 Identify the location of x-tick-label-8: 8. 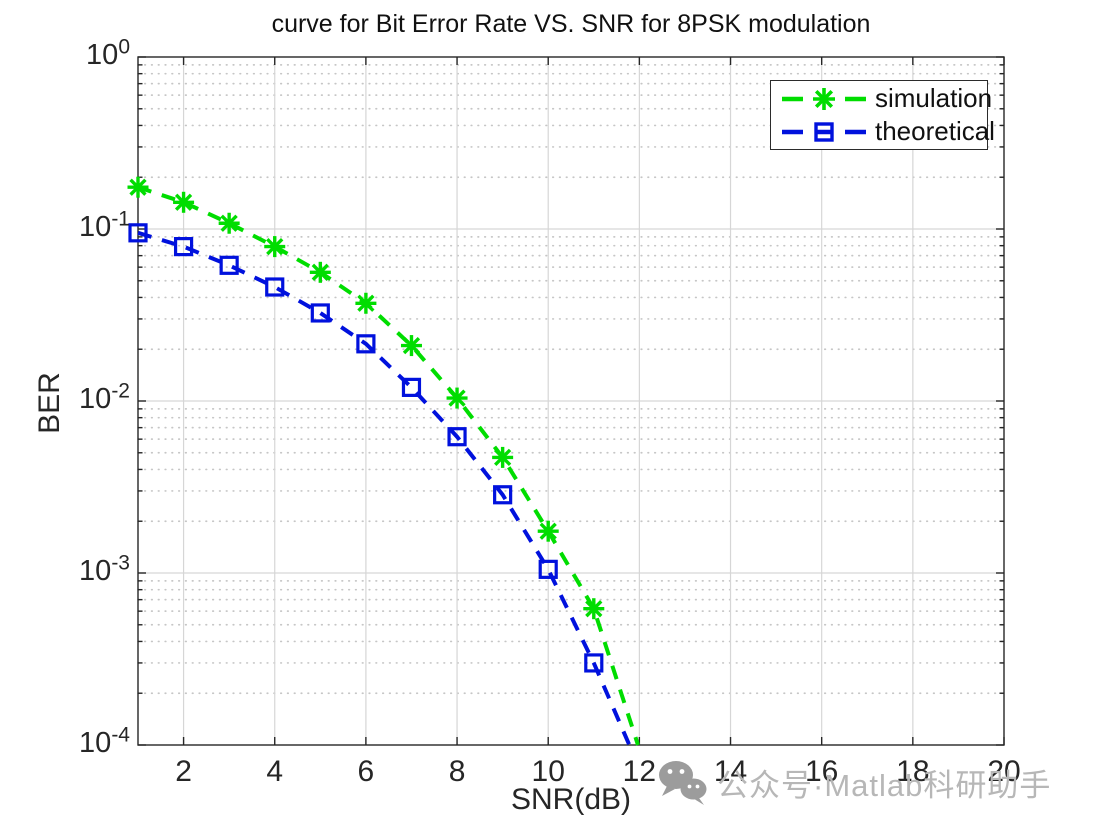
(457, 771).